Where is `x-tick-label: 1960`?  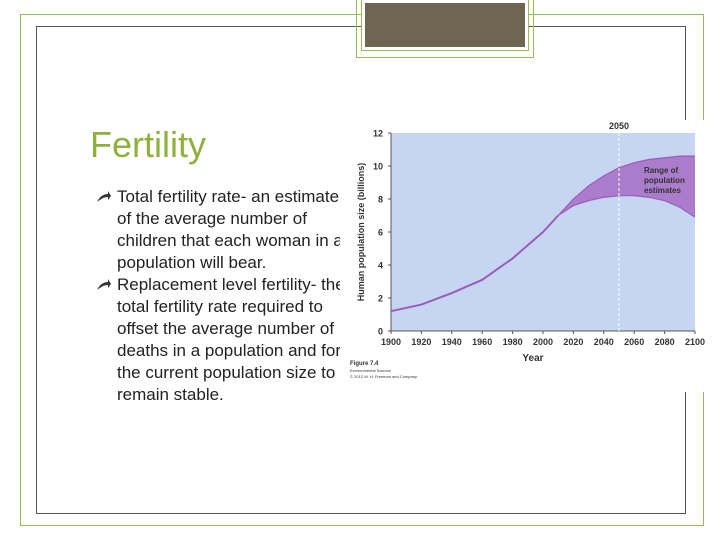 x-tick-label: 1960 is located at coordinates (482, 342).